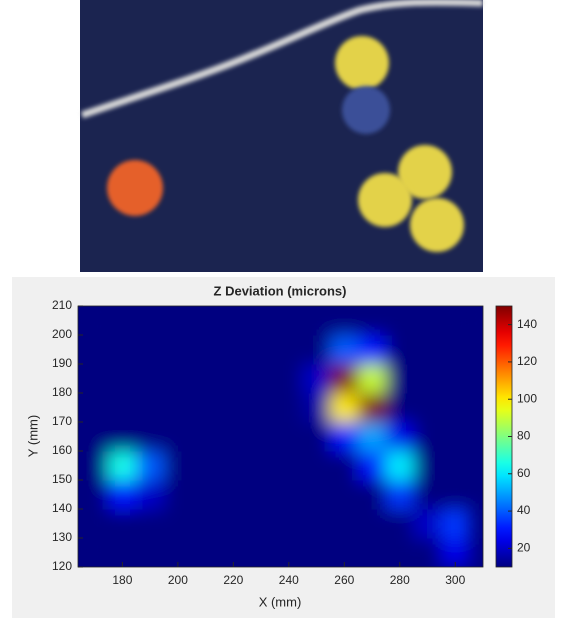  Describe the element at coordinates (62, 450) in the screenshot. I see `y-tick-label: 160` at that location.